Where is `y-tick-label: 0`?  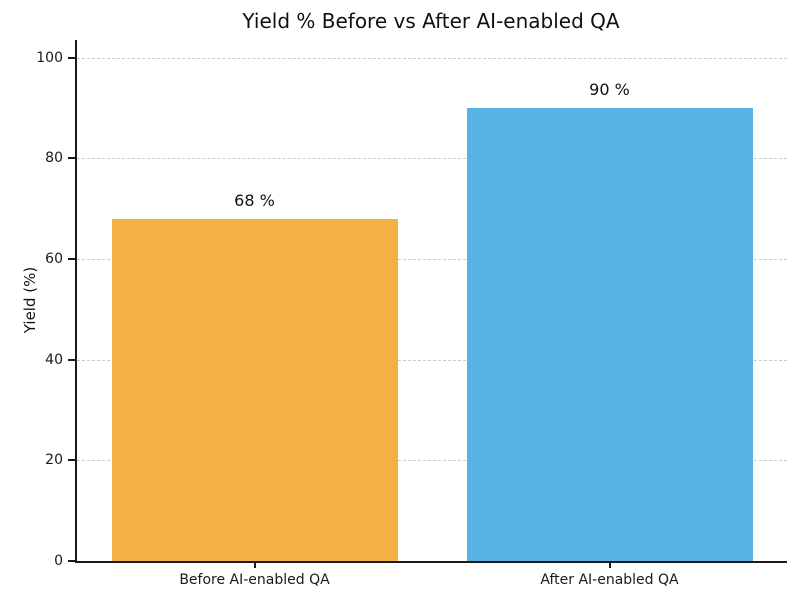 y-tick-label: 0 is located at coordinates (58, 561).